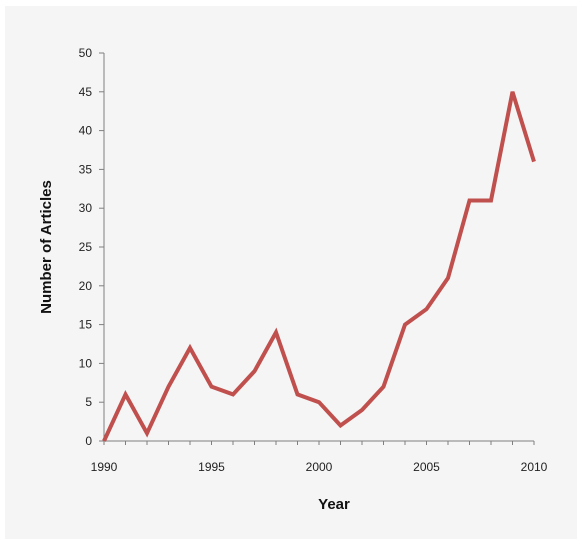  What do you see at coordinates (319, 467) in the screenshot?
I see `x-tick-label: 2000` at bounding box center [319, 467].